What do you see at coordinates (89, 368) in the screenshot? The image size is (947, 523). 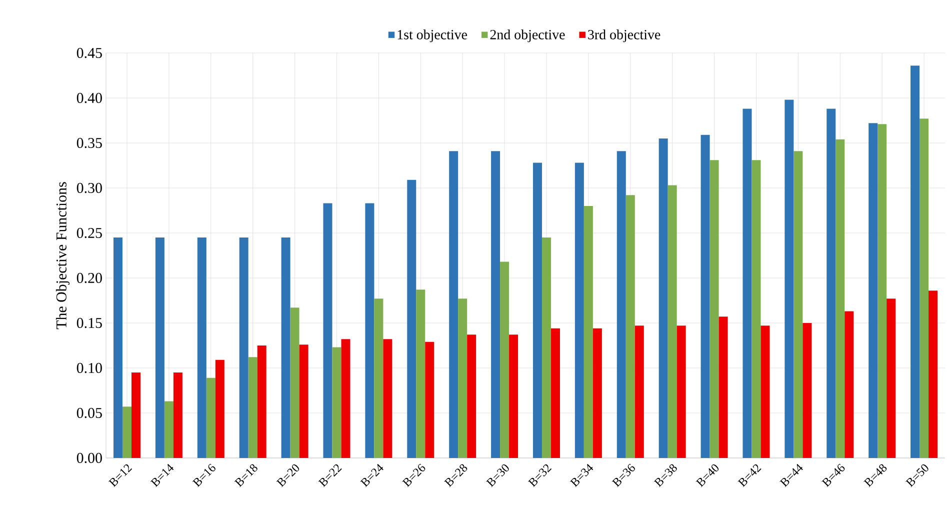 I see `y-tick-label: 0.10` at bounding box center [89, 368].